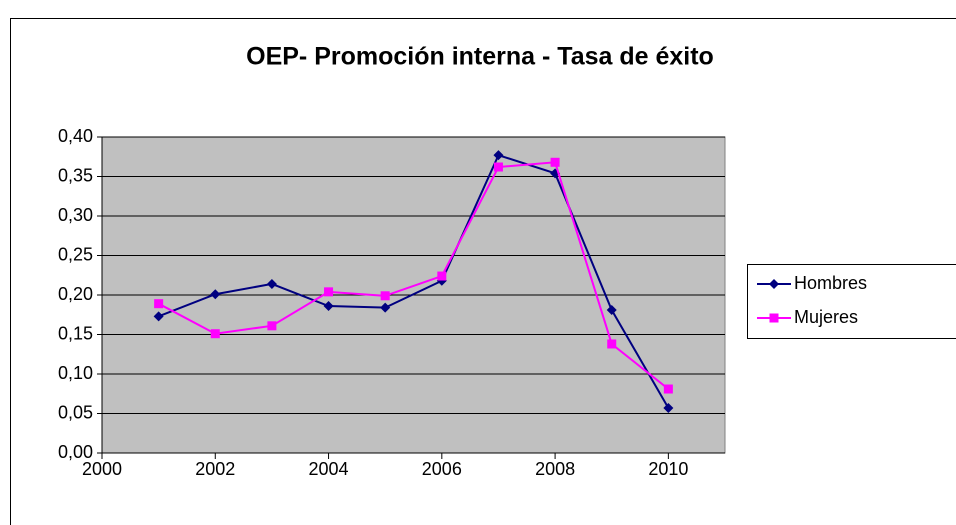  Describe the element at coordinates (480, 57) in the screenshot. I see `chart-title: OEP- Promoción interna - Tasa de éxito` at that location.